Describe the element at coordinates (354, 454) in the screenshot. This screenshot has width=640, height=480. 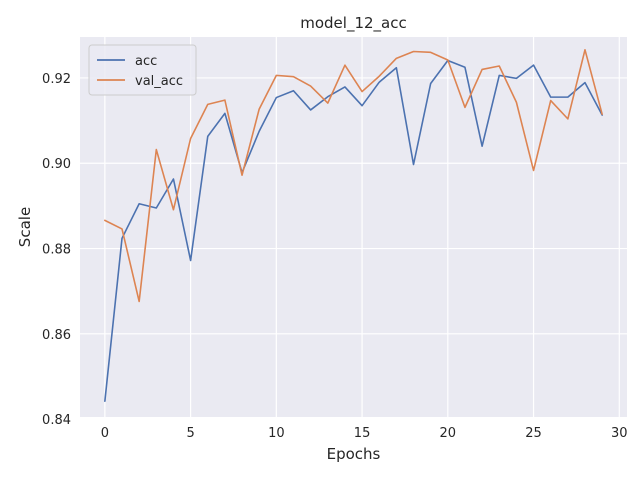
I see `x-axis-label: Epochs` at that location.